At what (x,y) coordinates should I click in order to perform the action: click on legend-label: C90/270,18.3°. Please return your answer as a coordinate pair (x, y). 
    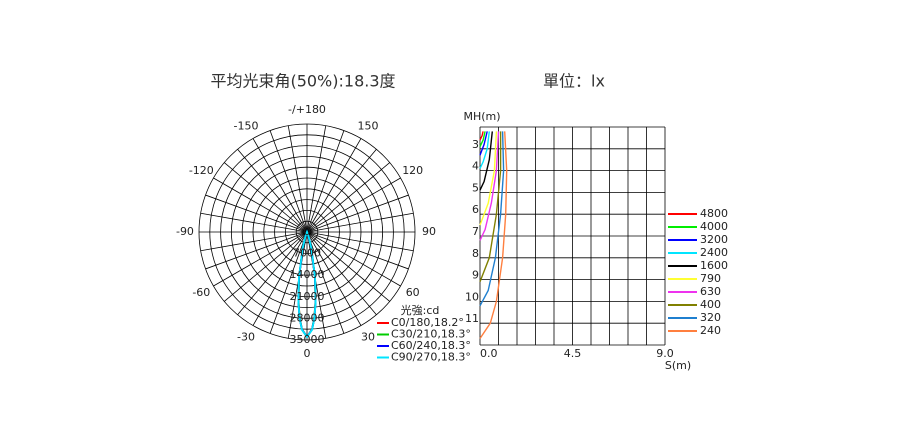
    Looking at the image, I should click on (431, 357).